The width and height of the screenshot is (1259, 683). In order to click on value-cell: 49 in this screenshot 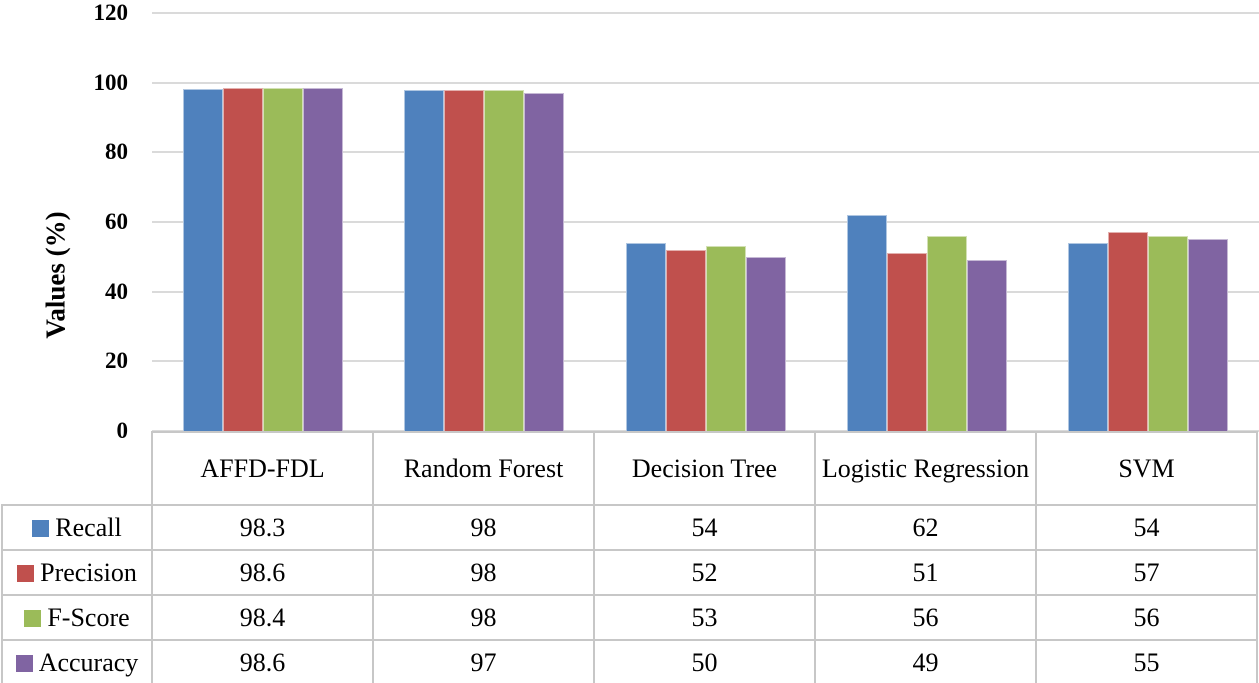, I will do `click(925, 661)`.